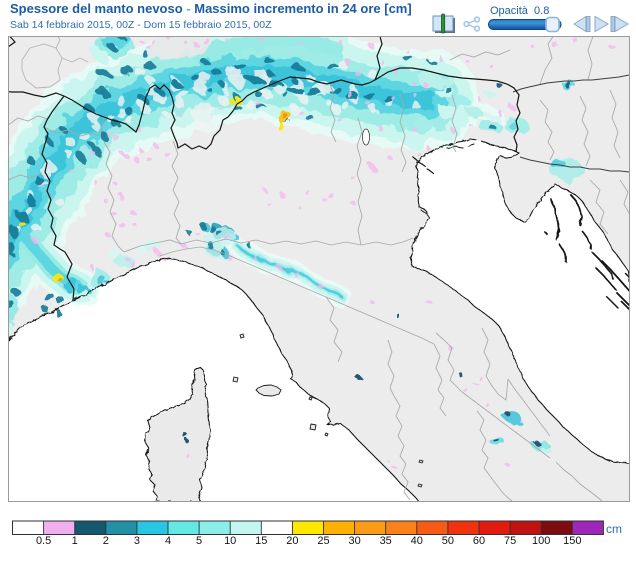 Image resolution: width=636 pixels, height=561 pixels. What do you see at coordinates (354, 541) in the screenshot?
I see `svg-text: 30` at bounding box center [354, 541].